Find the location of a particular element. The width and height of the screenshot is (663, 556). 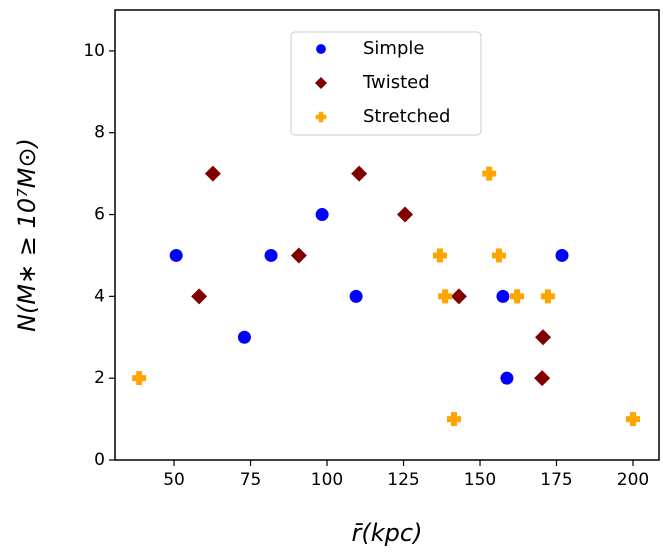

x-tick-label: 175 is located at coordinates (556, 480).